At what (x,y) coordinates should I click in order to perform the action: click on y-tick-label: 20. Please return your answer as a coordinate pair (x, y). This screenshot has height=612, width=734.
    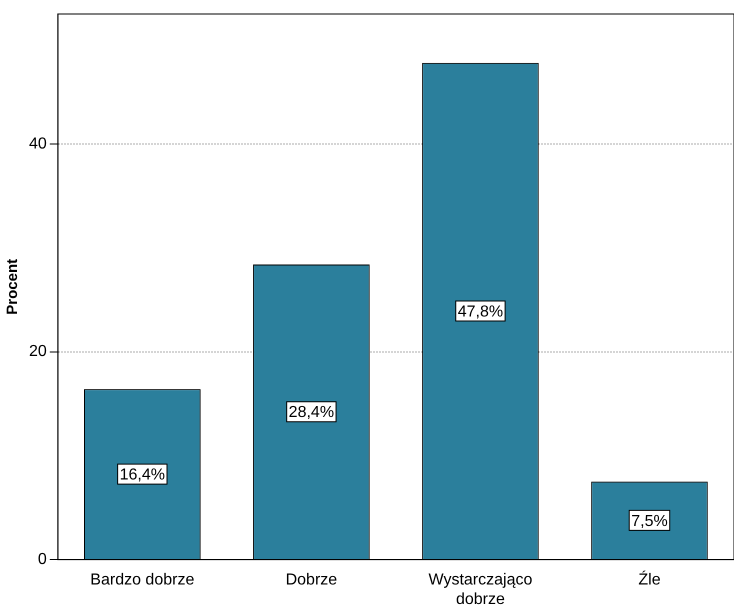
    Looking at the image, I should click on (38, 351).